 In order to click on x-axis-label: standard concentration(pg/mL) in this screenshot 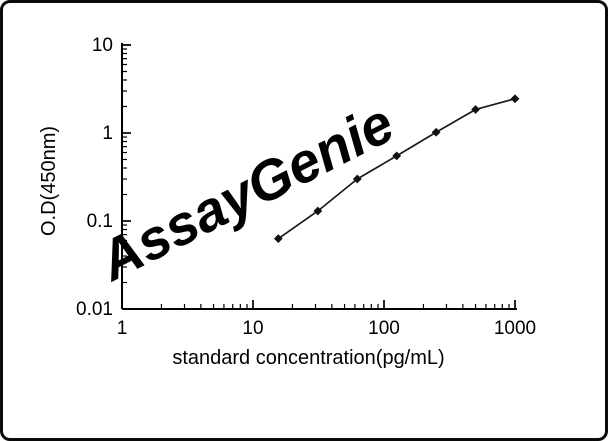, I will do `click(308, 358)`.